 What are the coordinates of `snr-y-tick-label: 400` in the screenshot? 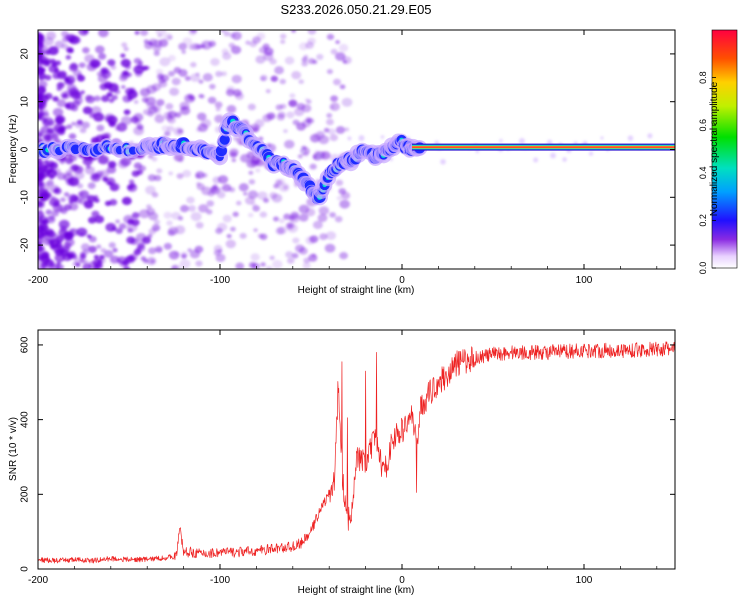 It's located at (25, 419).